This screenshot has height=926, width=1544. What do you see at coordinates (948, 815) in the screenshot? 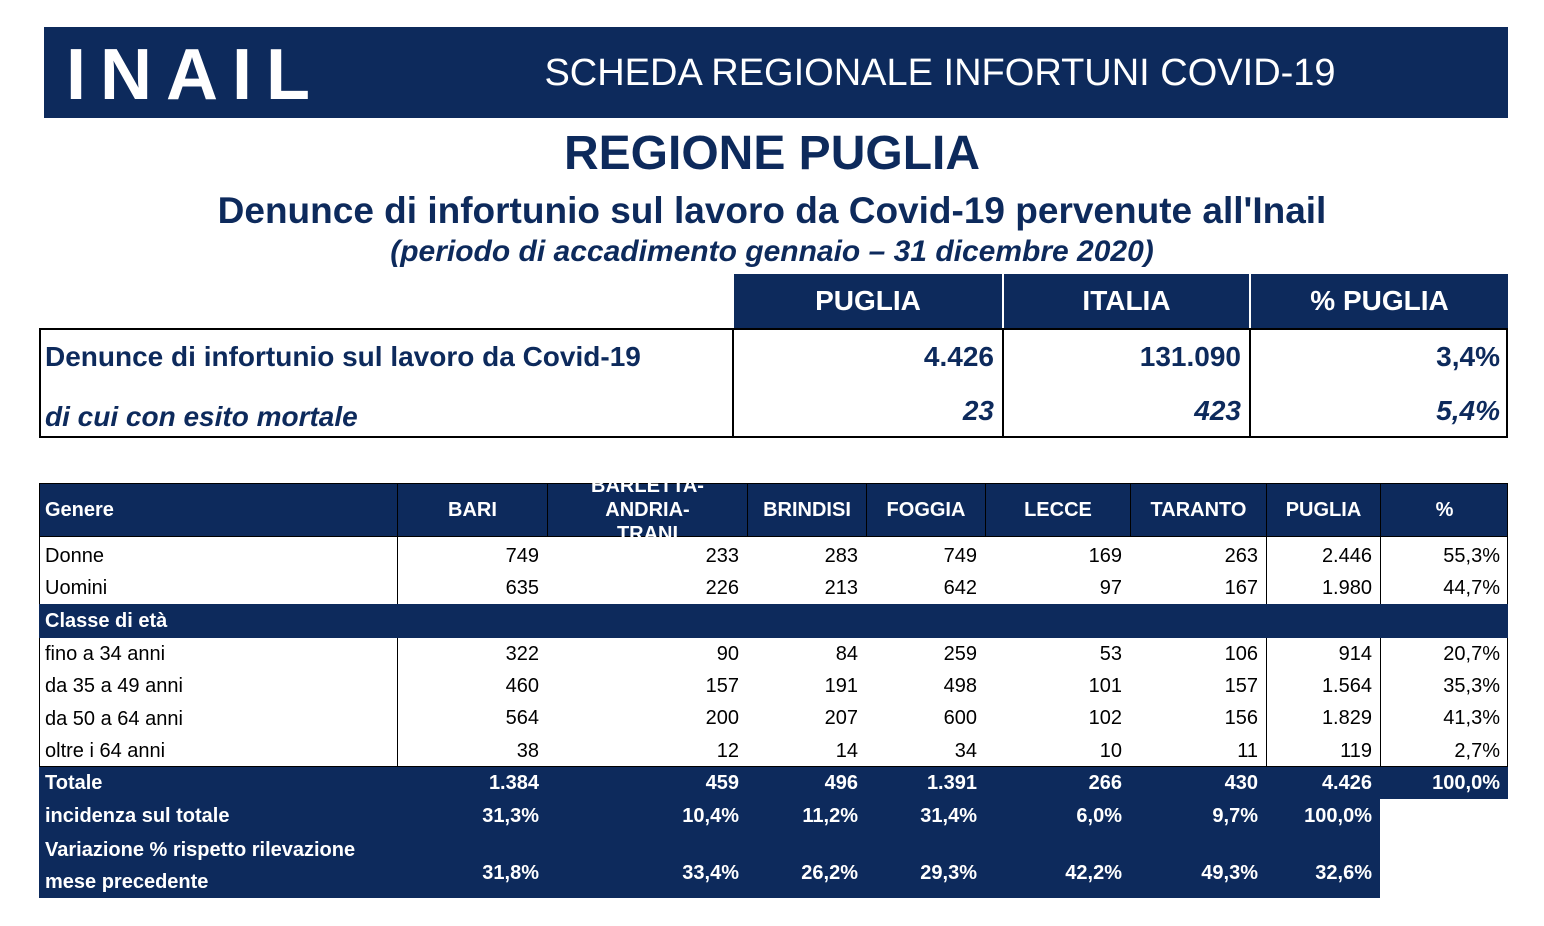
I see `cell-value: 31,4%` at bounding box center [948, 815].